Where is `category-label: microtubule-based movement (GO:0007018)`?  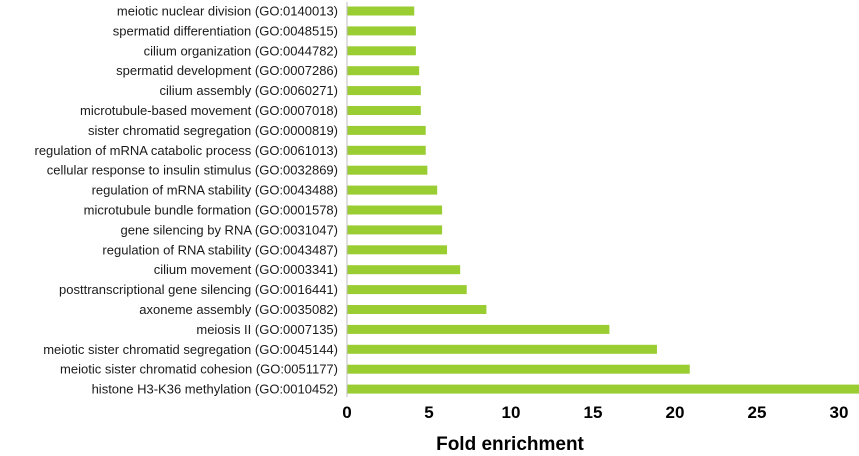 category-label: microtubule-based movement (GO:0007018) is located at coordinates (209, 110).